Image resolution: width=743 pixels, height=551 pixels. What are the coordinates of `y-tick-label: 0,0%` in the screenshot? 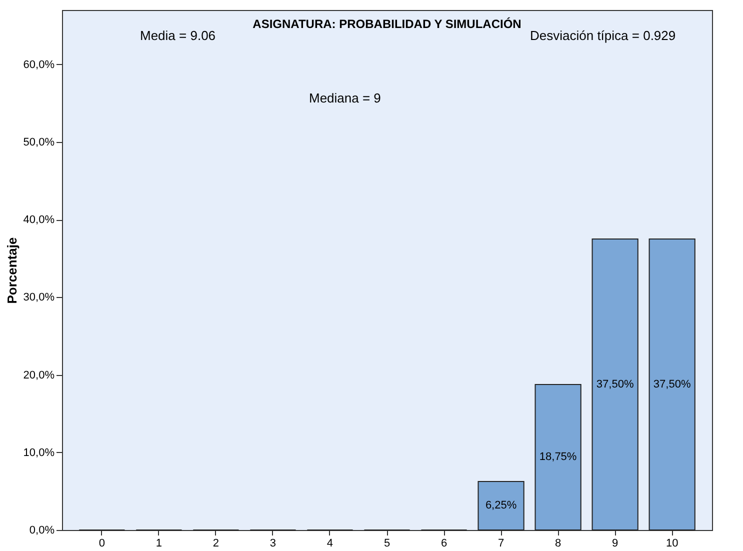 It's located at (42, 530).